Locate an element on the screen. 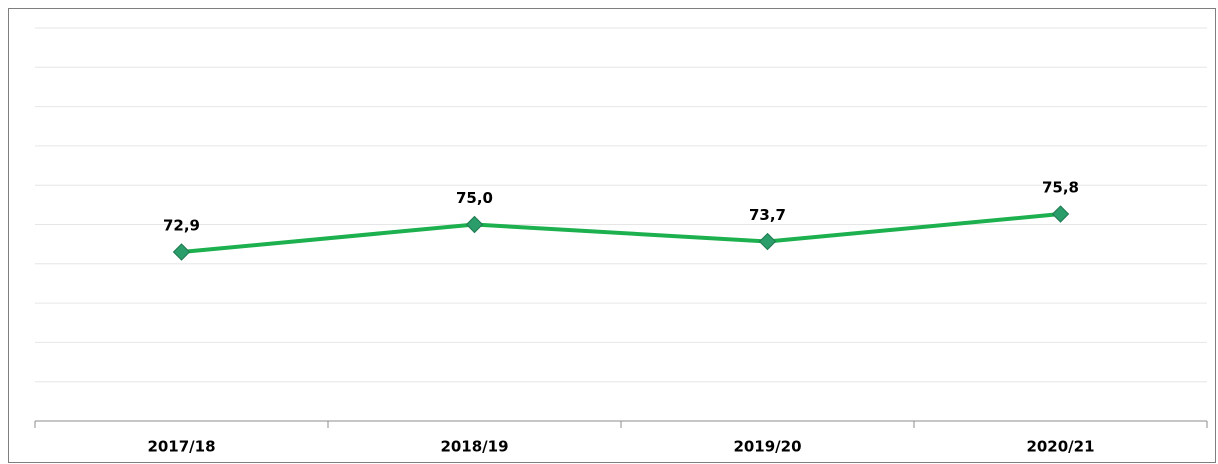 The width and height of the screenshot is (1218, 464). x-tick-label: 2018/19 is located at coordinates (474, 447).